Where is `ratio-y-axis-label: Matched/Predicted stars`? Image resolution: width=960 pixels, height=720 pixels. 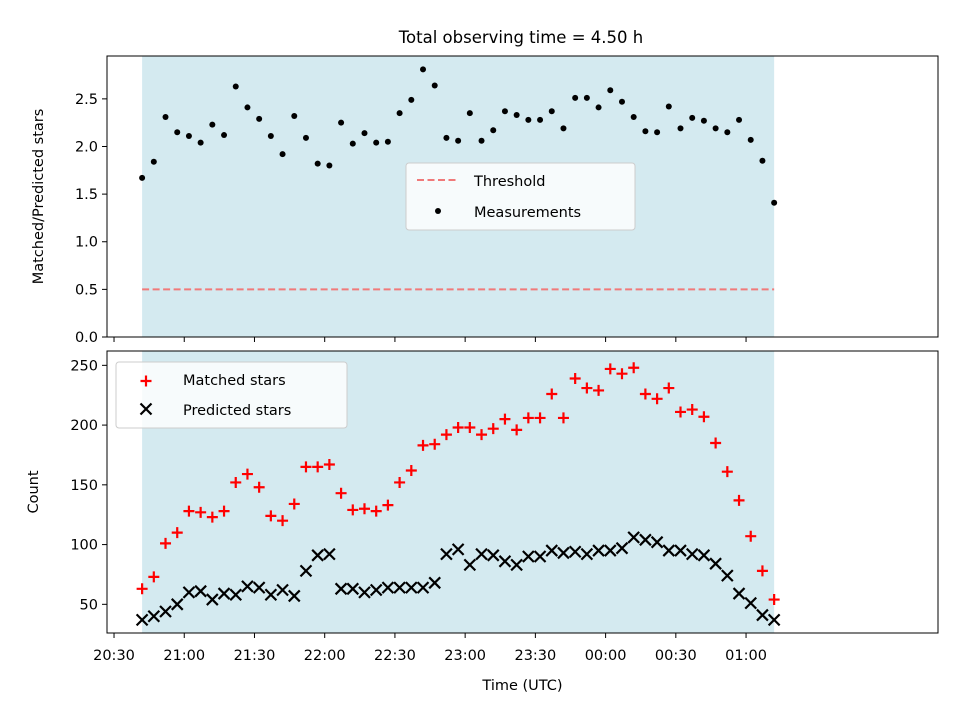 ratio-y-axis-label: Matched/Predicted stars is located at coordinates (39, 197).